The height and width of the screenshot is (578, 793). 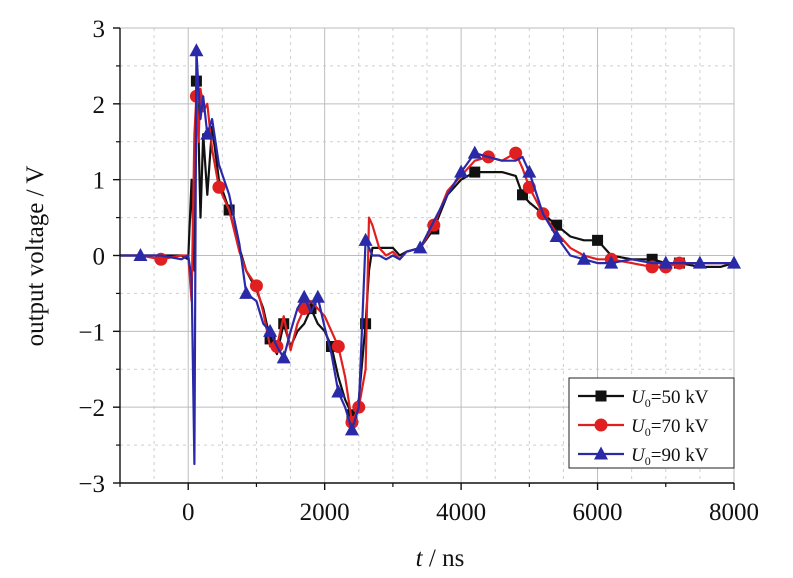 What do you see at coordinates (99, 105) in the screenshot?
I see `y-tick-label: 2` at bounding box center [99, 105].